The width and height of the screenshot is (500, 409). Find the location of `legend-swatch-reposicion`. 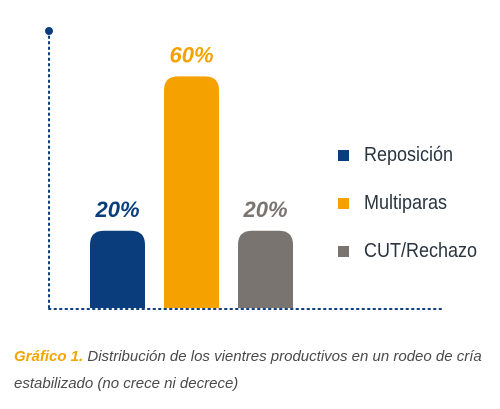

legend-swatch-reposicion is located at coordinates (343, 155).